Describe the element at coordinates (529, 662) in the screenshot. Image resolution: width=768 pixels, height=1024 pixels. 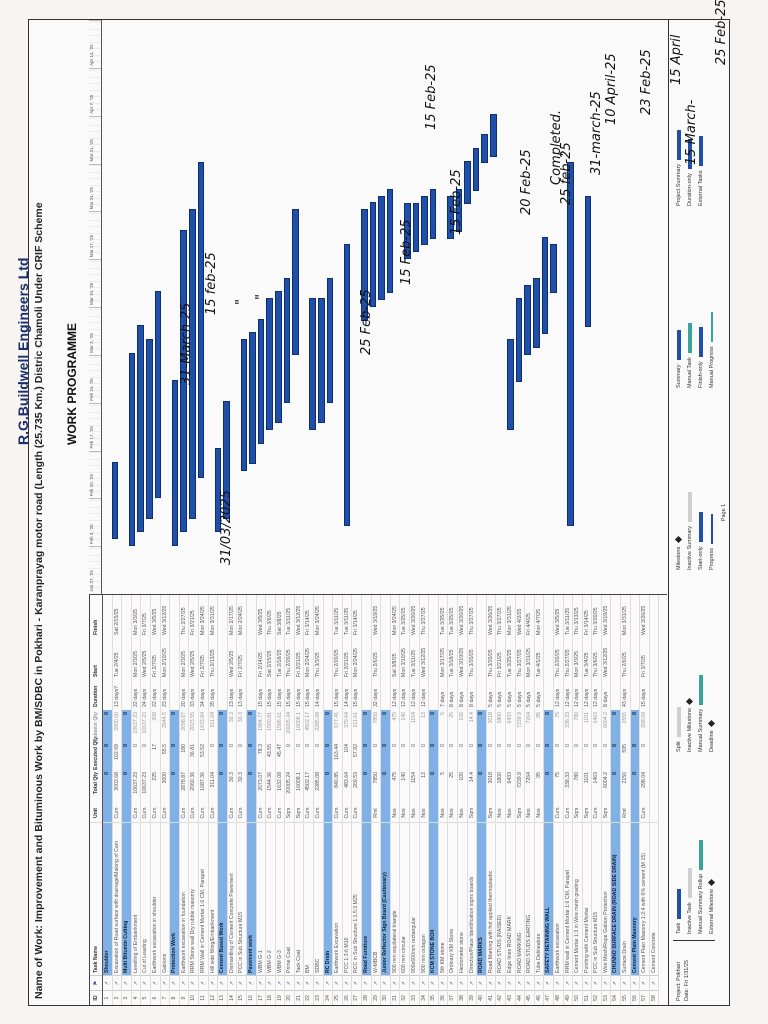
I see `cell-start: Mon 3/31/25` at that location.